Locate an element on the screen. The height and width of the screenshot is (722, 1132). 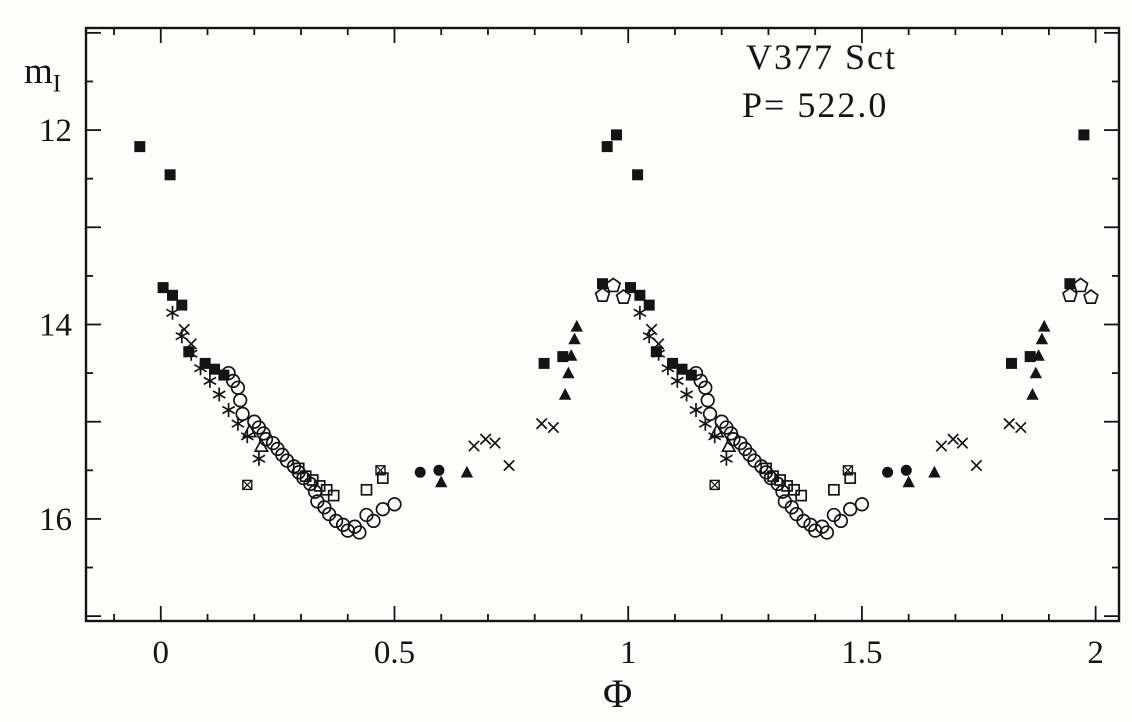
x-tick-label: 0.5 is located at coordinates (394, 653).